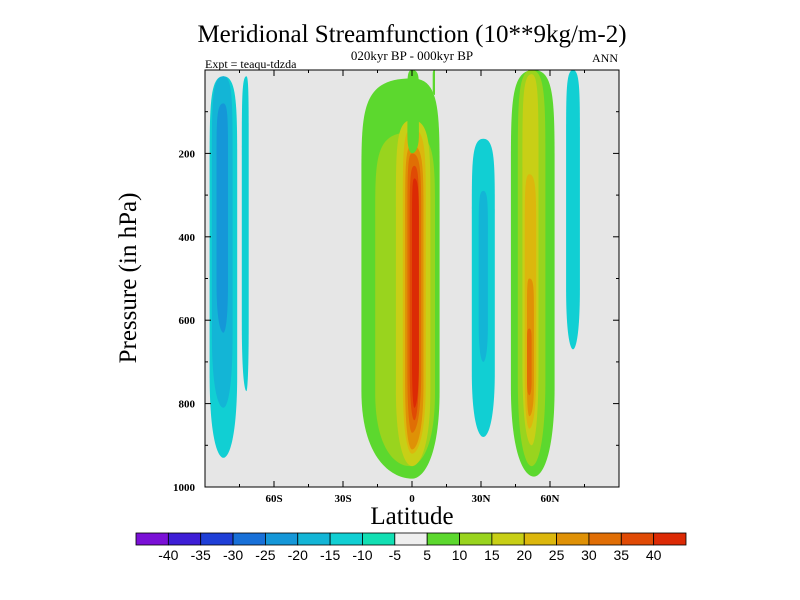 The width and height of the screenshot is (800, 600). What do you see at coordinates (412, 499) in the screenshot?
I see `x-tick-label: 0` at bounding box center [412, 499].